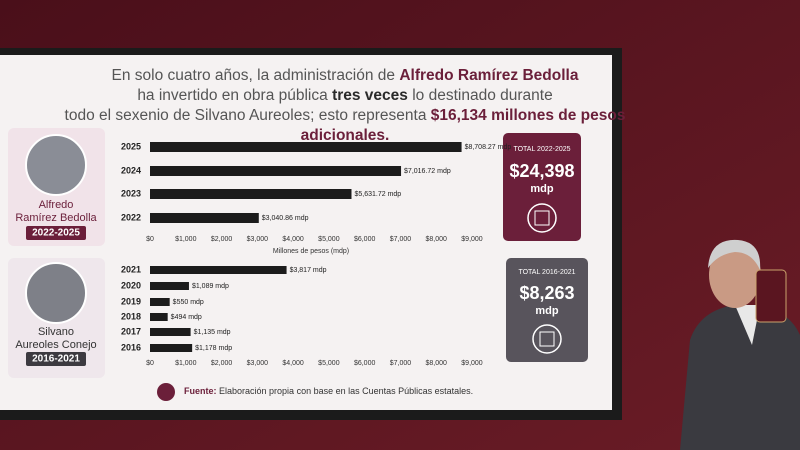 This screenshot has width=800, height=450. Describe the element at coordinates (541, 149) in the screenshot. I see `total-label: TOTAL 2022-2025` at that location.